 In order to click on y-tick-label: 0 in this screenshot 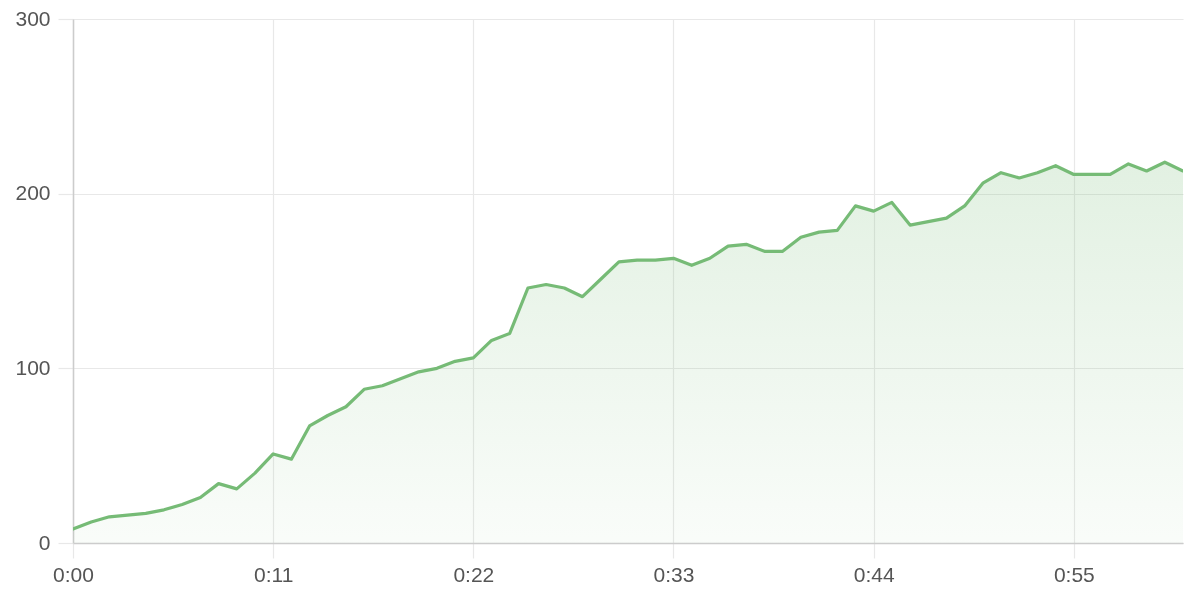, I will do `click(44, 542)`.